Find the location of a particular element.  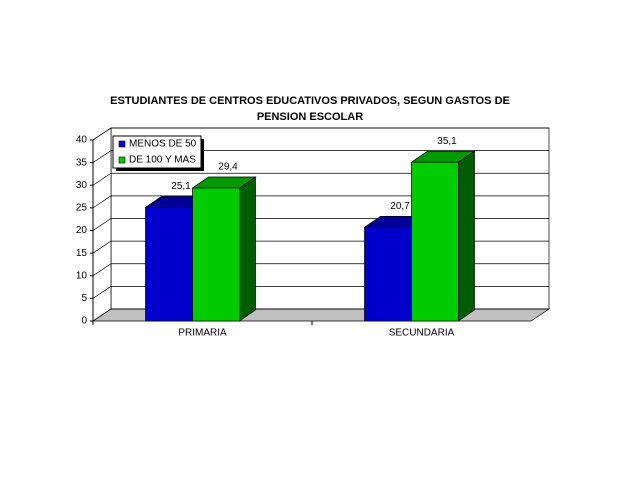

y-tick-label: 40 is located at coordinates (82, 140).